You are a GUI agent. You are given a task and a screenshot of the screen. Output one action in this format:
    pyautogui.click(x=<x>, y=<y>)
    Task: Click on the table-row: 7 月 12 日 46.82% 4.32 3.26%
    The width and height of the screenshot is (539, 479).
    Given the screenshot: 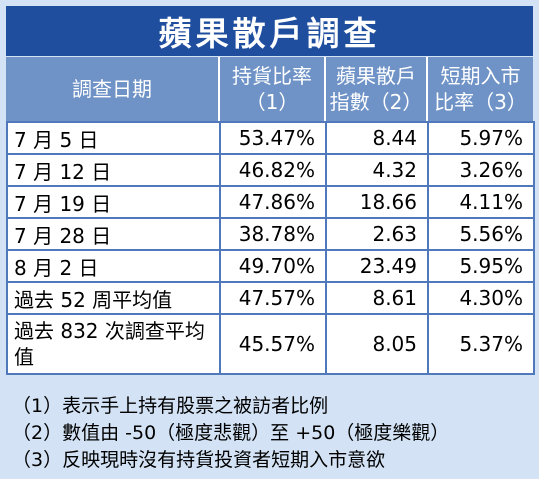 What is the action you would take?
    pyautogui.click(x=270, y=170)
    